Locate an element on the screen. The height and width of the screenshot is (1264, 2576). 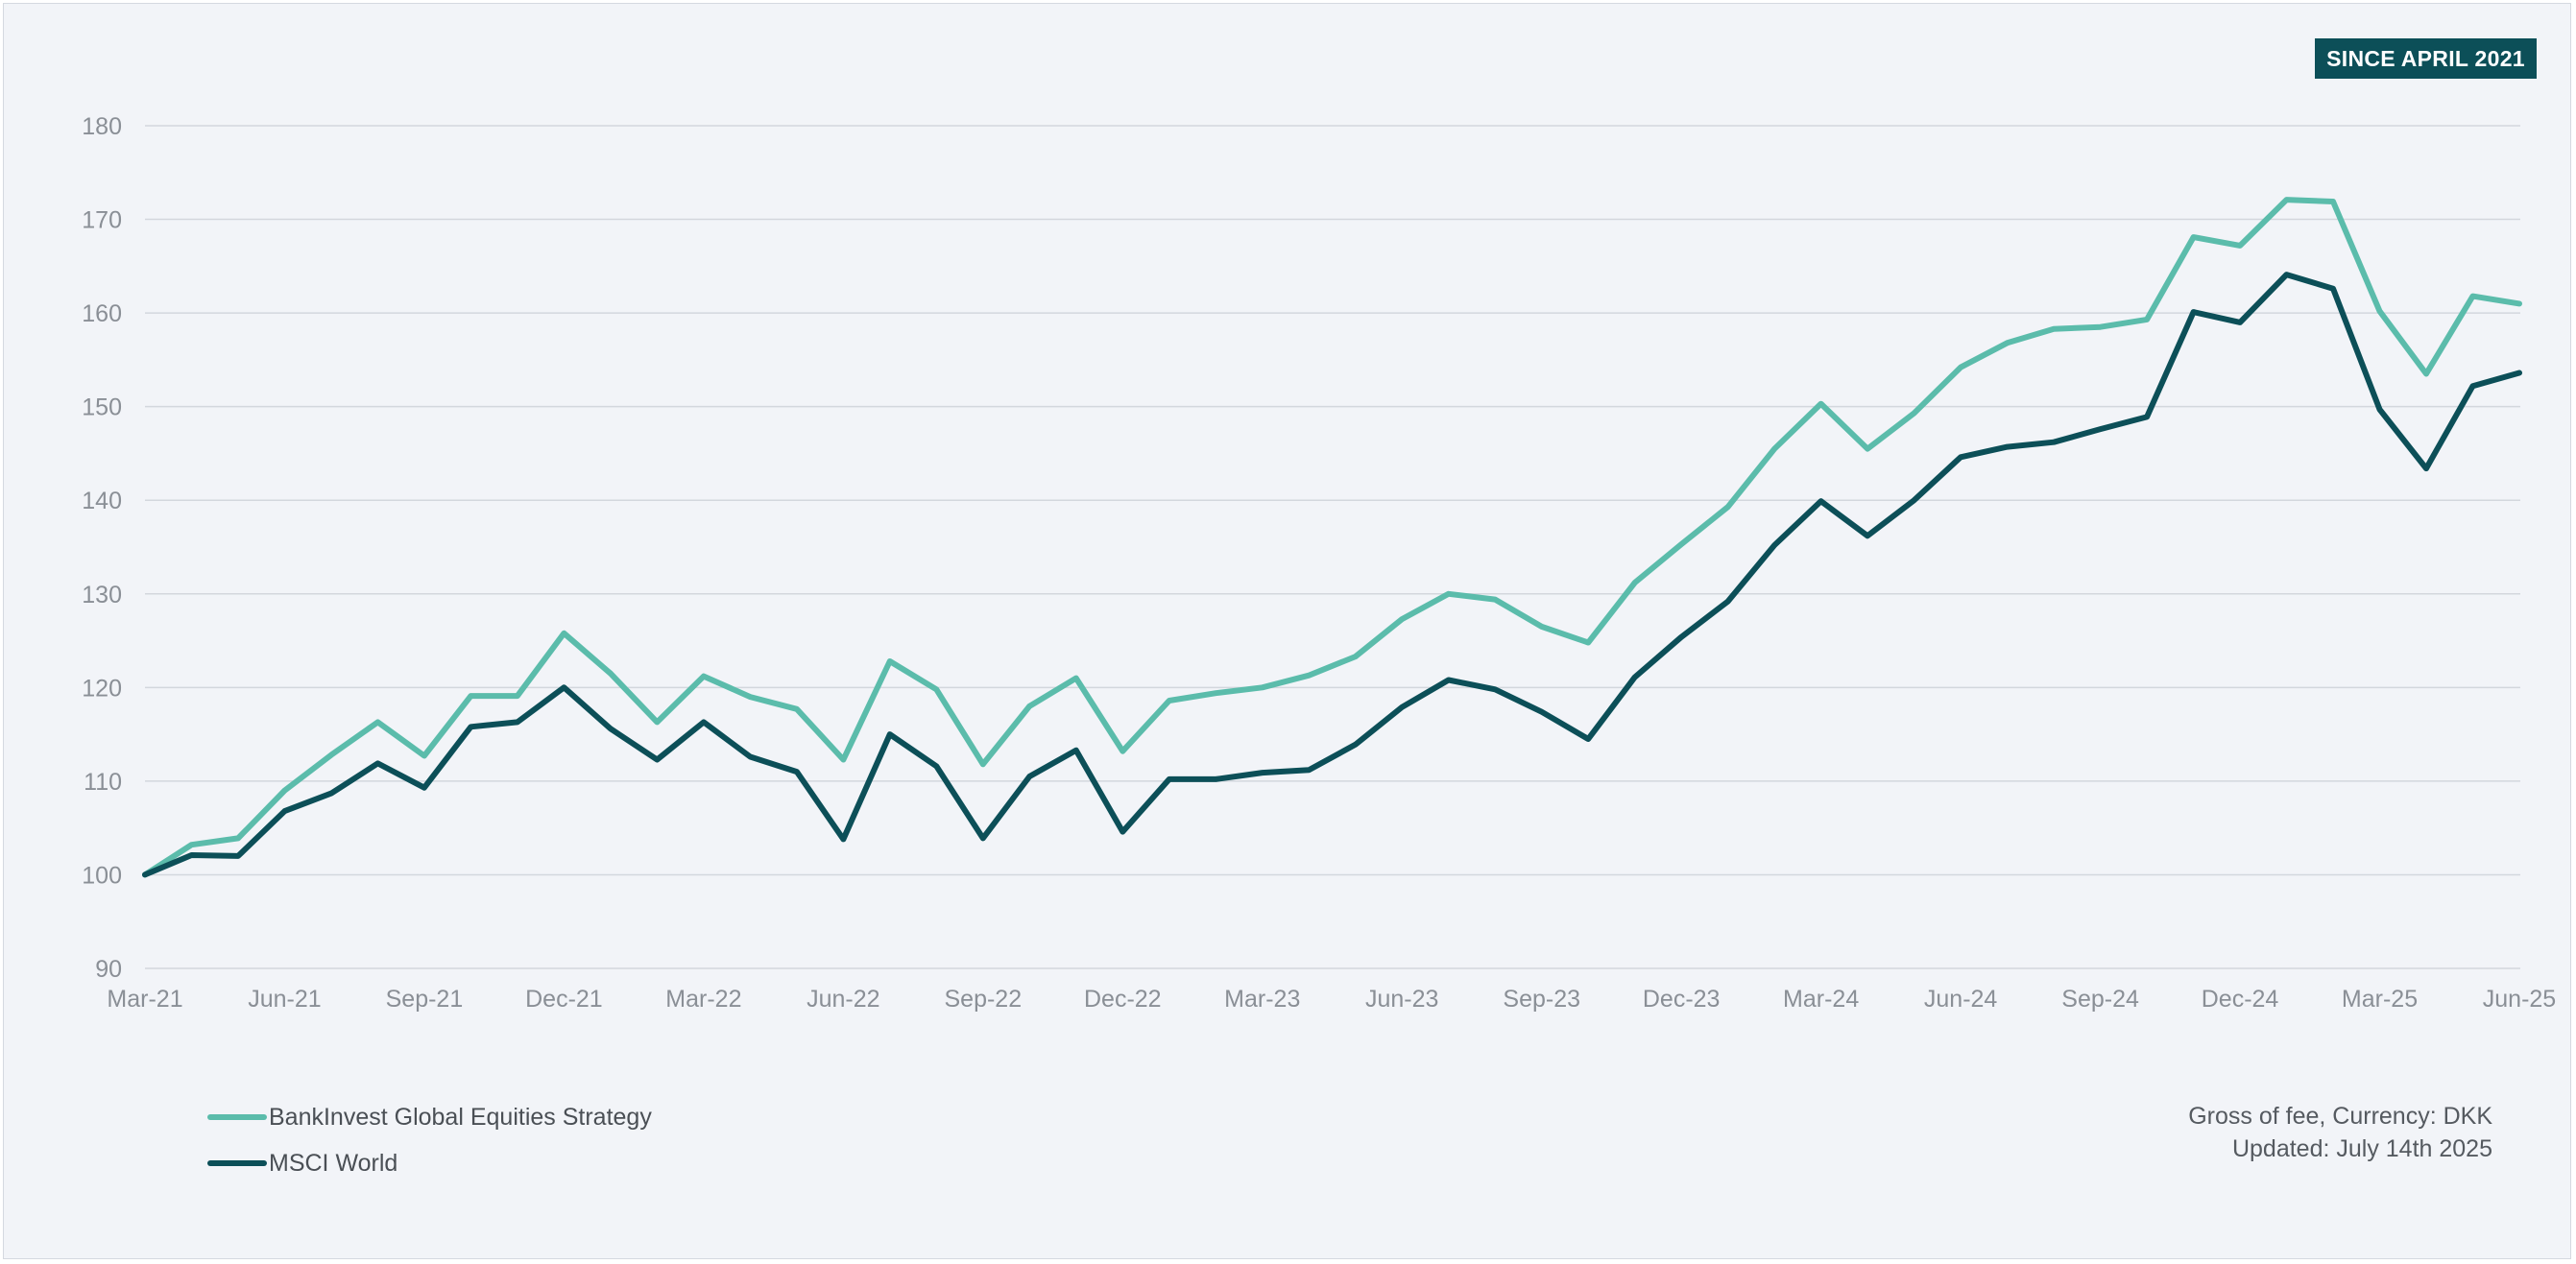
x-tick-label-mar-23: Mar-23 is located at coordinates (1262, 999).